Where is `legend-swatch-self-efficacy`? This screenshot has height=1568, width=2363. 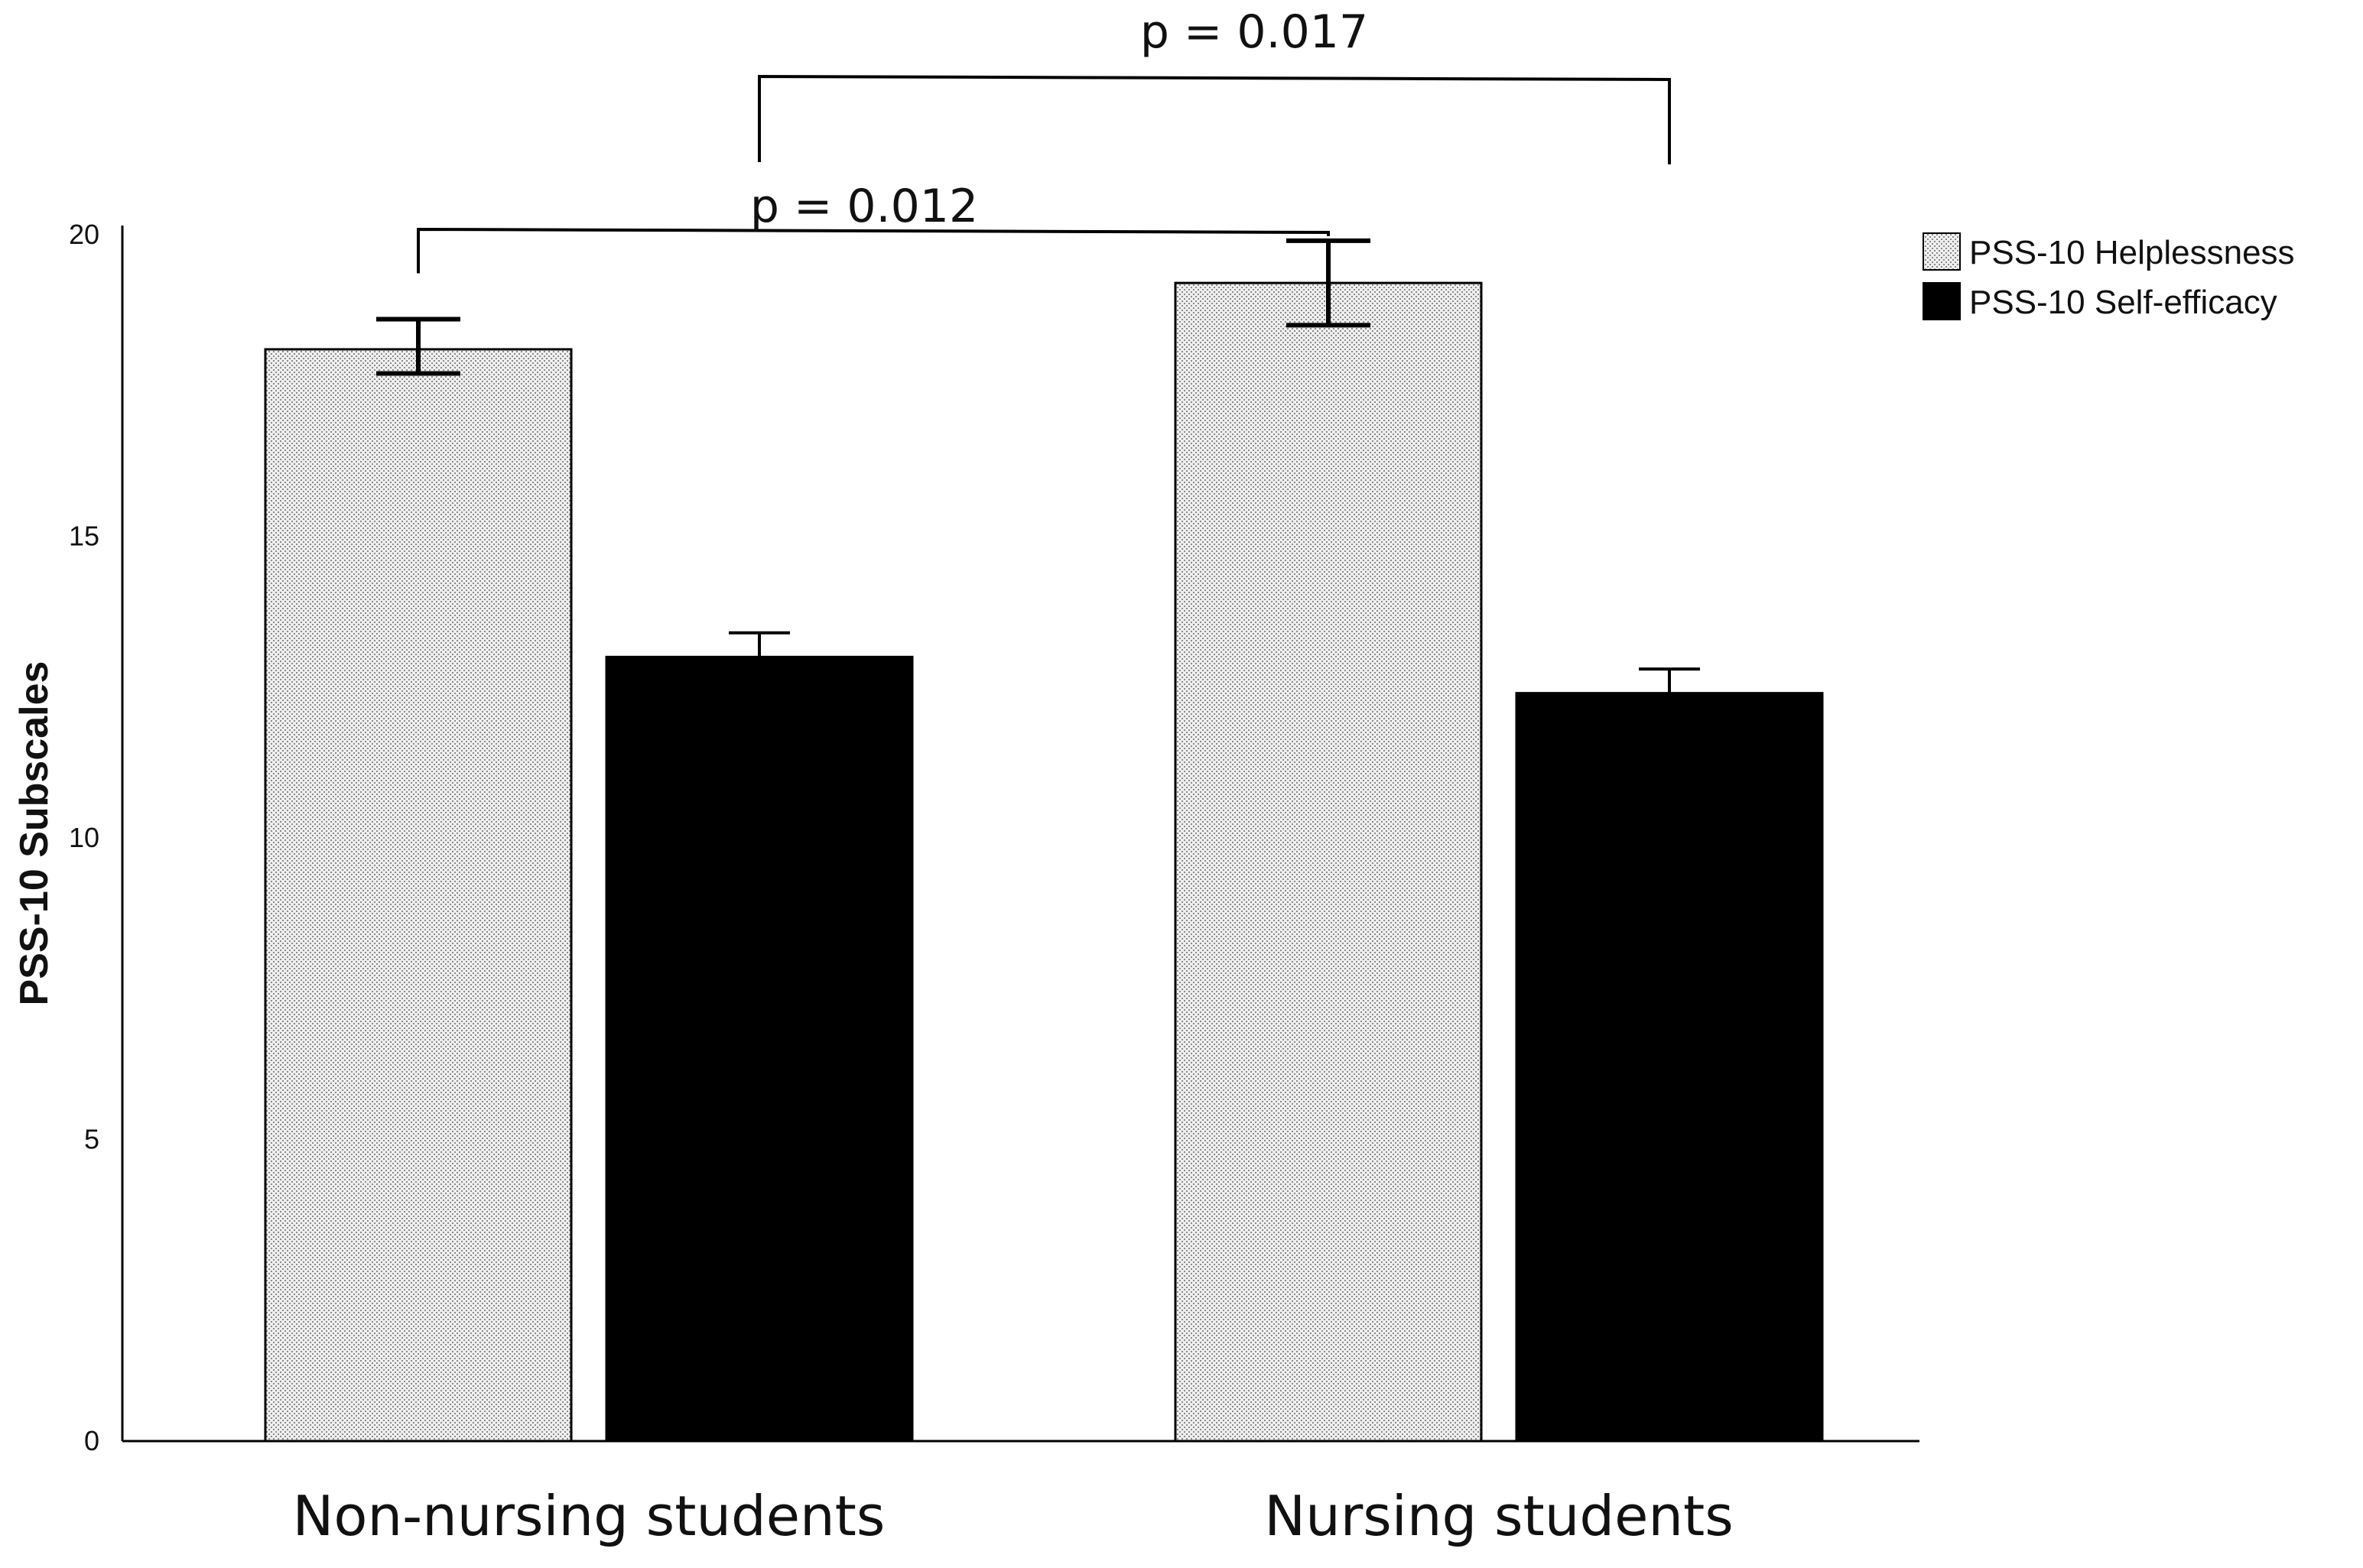 legend-swatch-self-efficacy is located at coordinates (1942, 301).